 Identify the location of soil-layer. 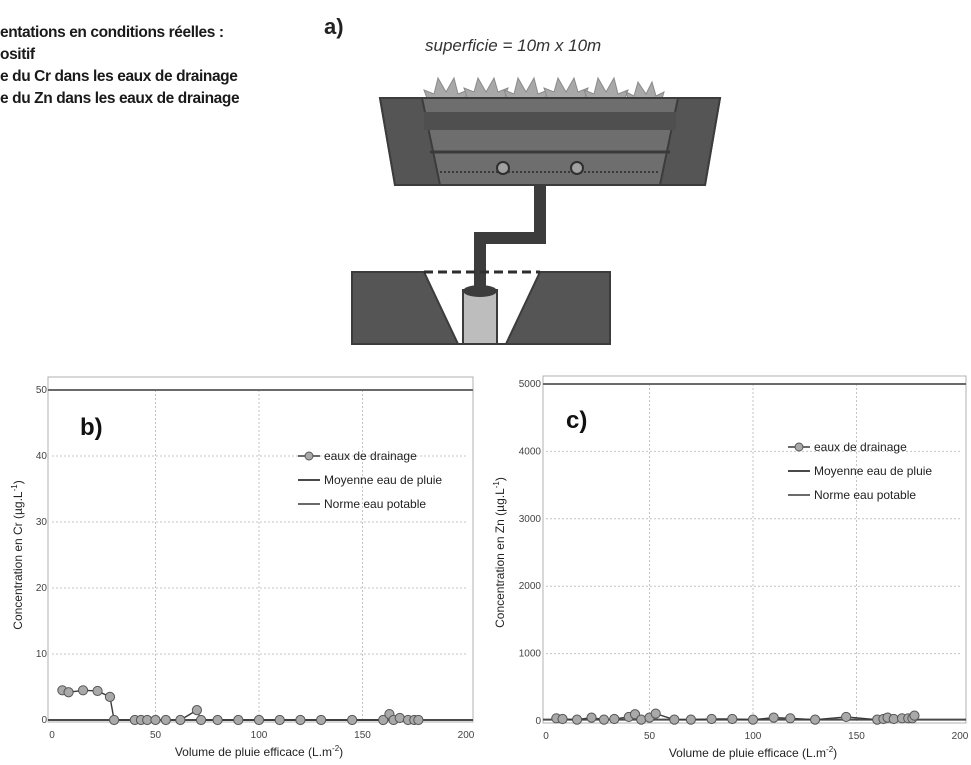
(550, 121).